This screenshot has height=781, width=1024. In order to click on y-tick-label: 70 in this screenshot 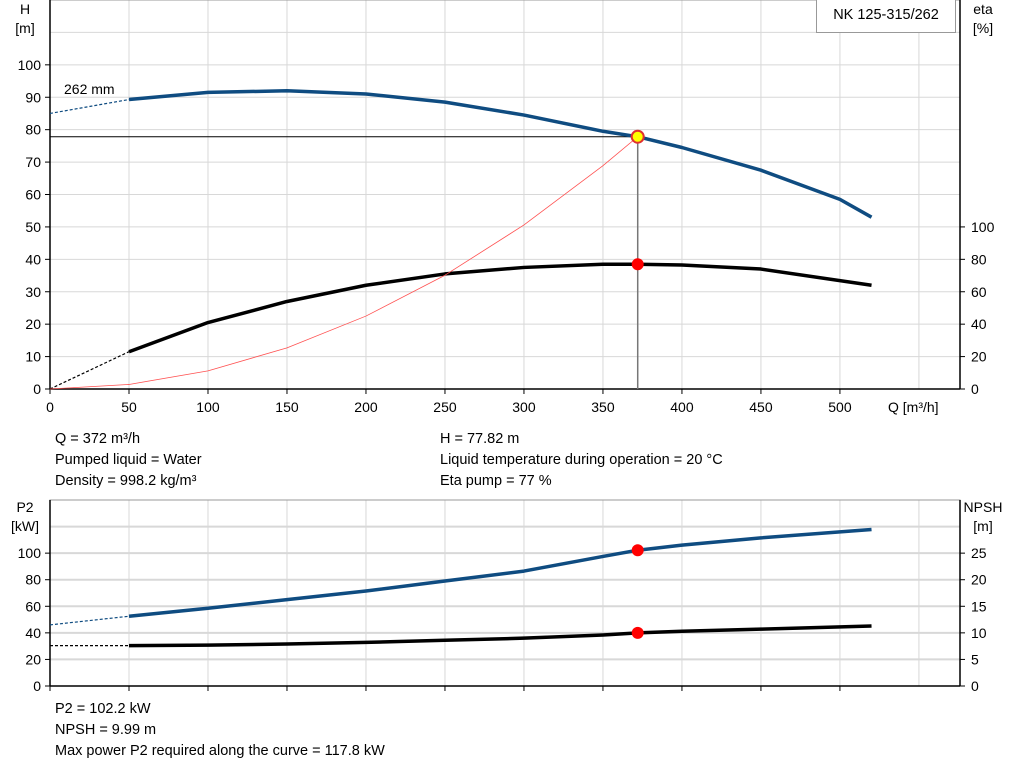, I will do `click(33, 162)`.